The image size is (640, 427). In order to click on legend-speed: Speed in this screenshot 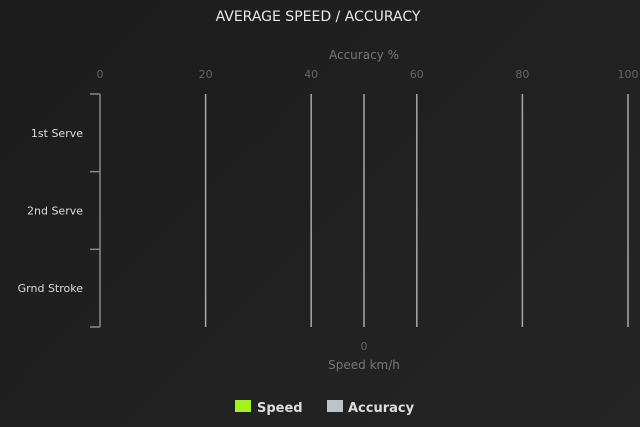, I will do `click(280, 408)`.